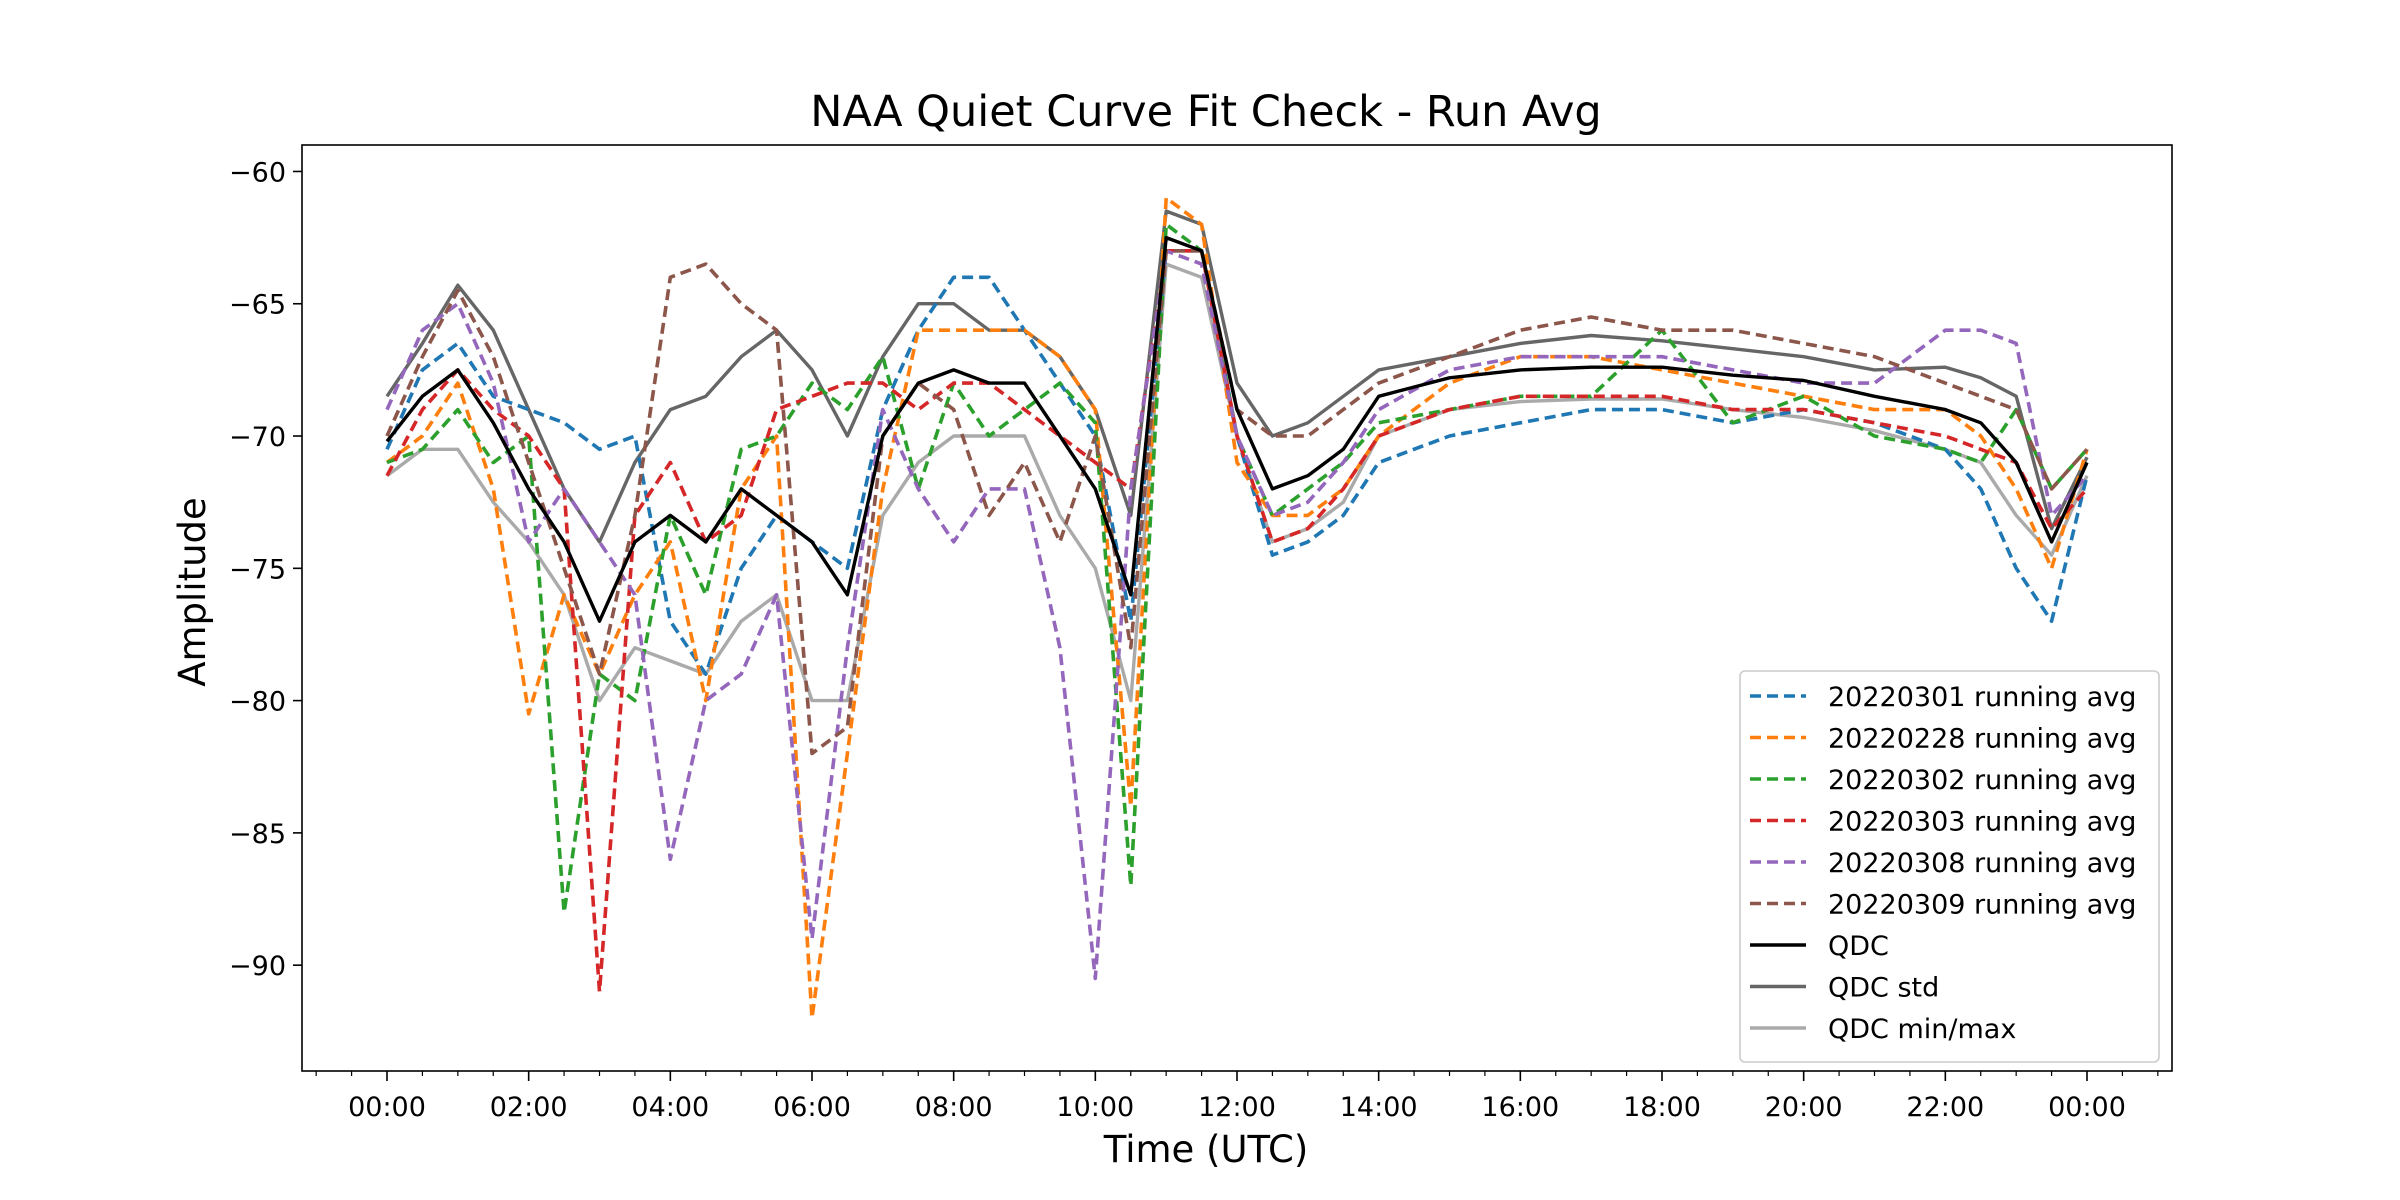  I want to click on y-tick-label: −75, so click(257, 569).